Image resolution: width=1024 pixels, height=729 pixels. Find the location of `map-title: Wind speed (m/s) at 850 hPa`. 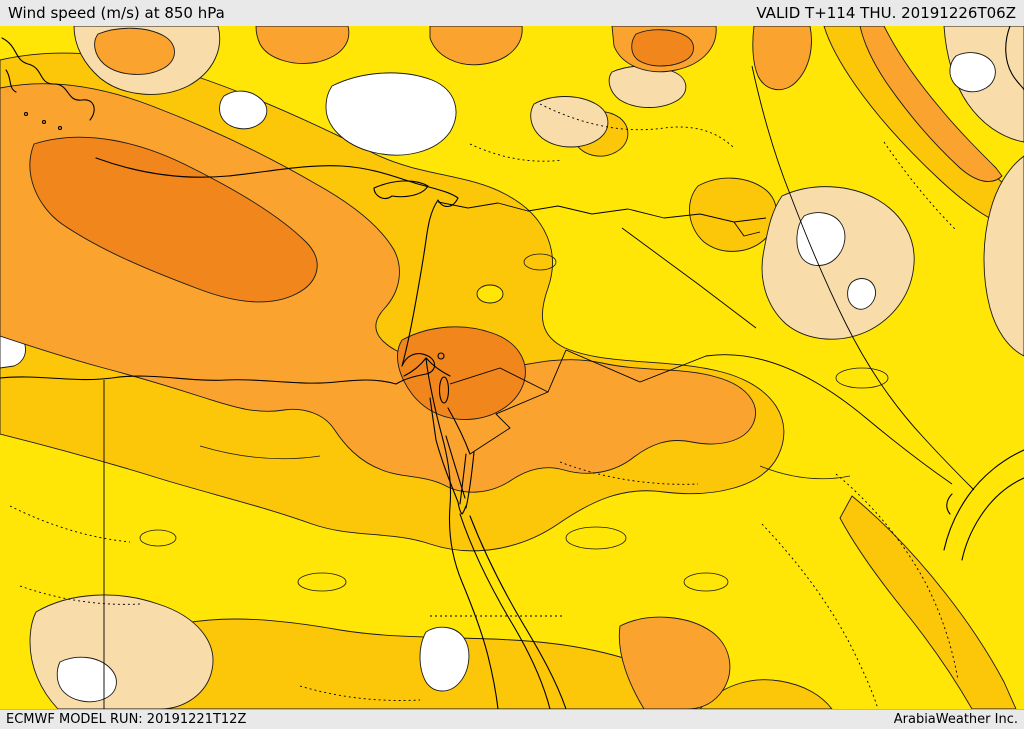

map-title: Wind speed (m/s) at 850 hPa is located at coordinates (116, 13).